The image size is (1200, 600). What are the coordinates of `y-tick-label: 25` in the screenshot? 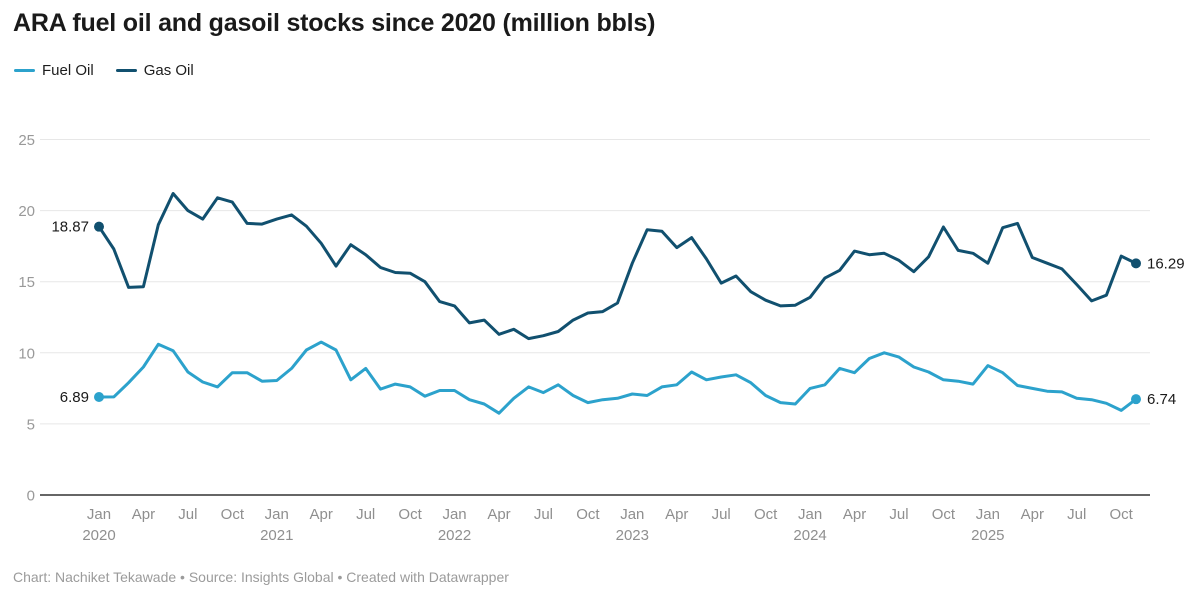 It's located at (26, 140).